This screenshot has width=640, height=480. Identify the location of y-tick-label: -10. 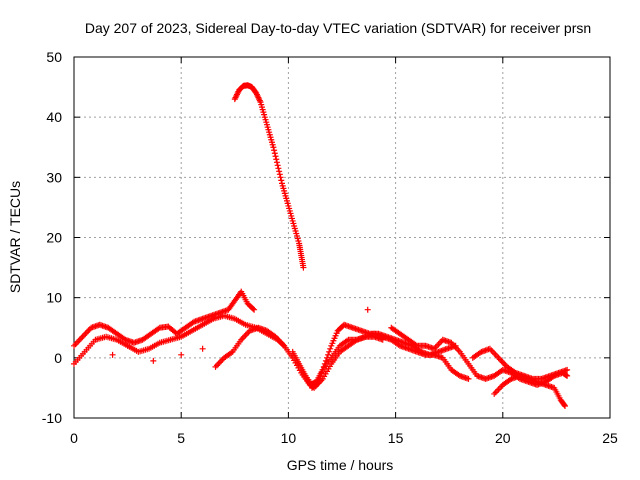
(52, 418).